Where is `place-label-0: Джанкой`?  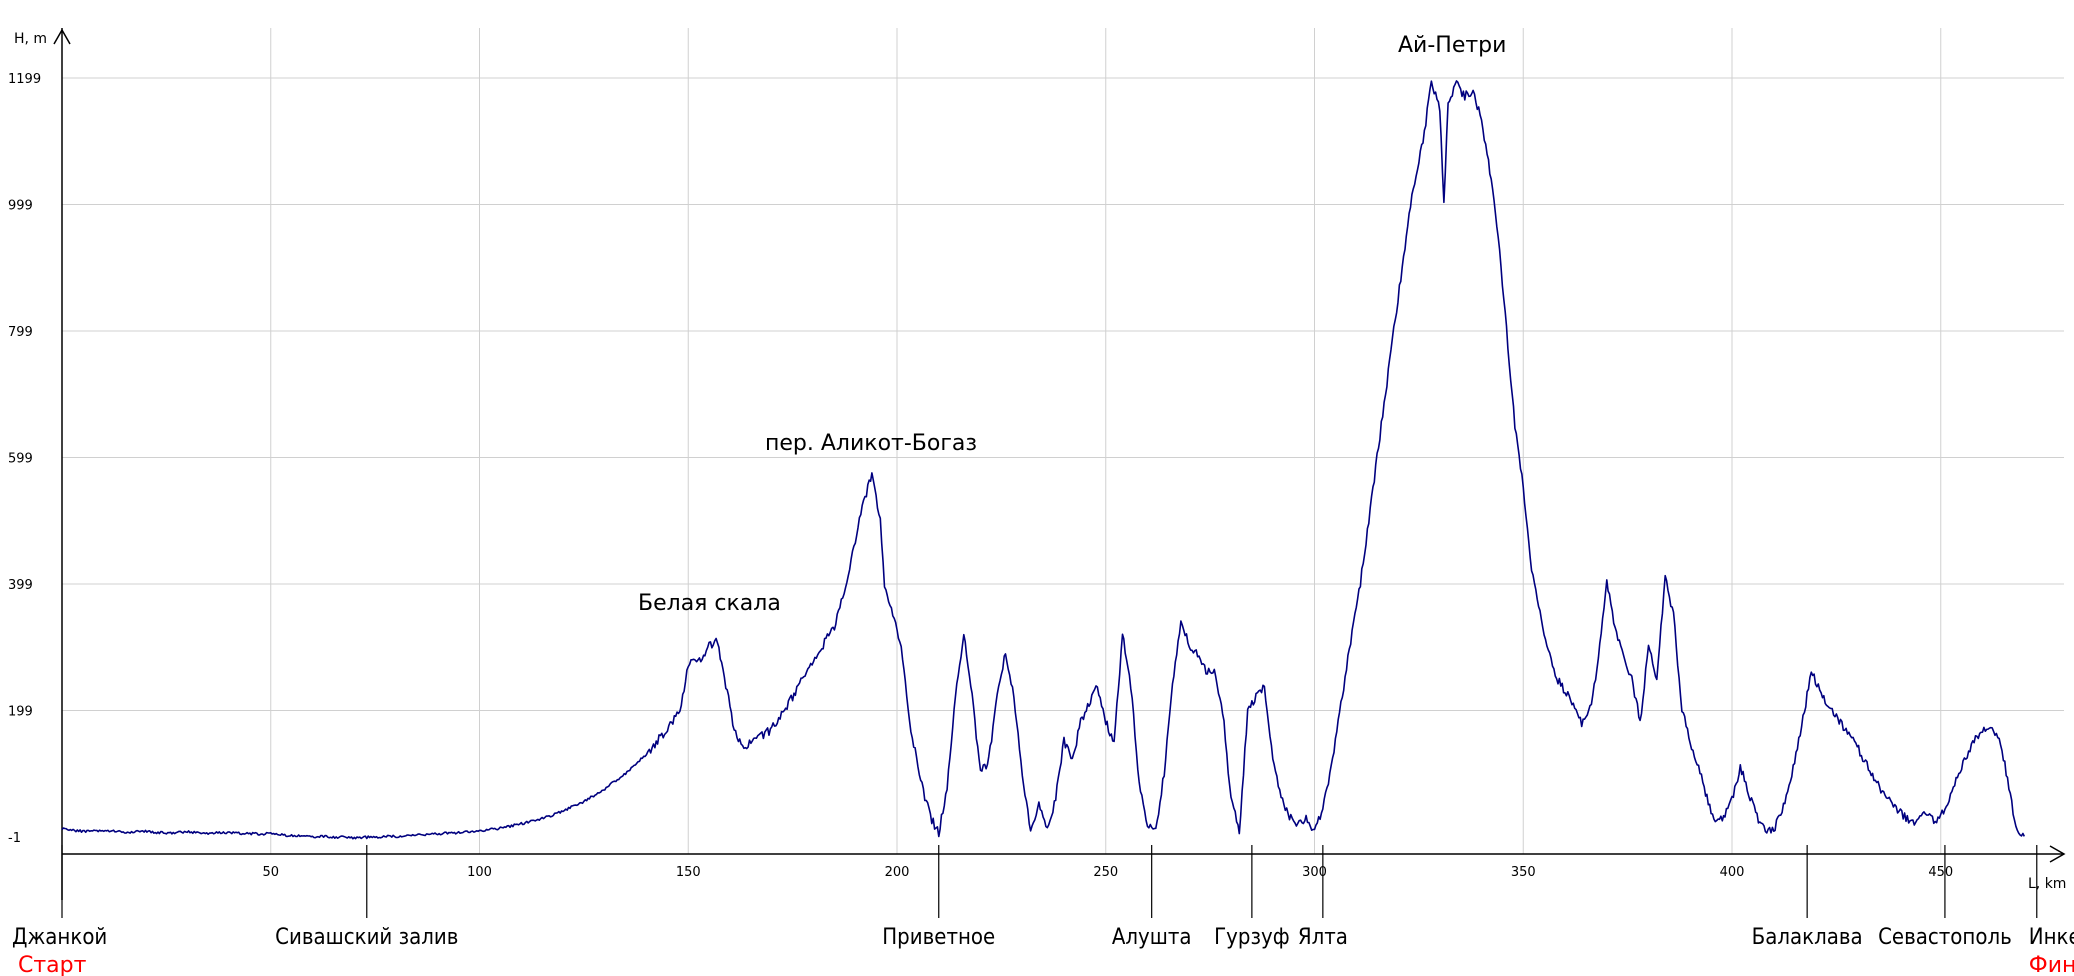
place-label-0: Джанкой is located at coordinates (59, 937).